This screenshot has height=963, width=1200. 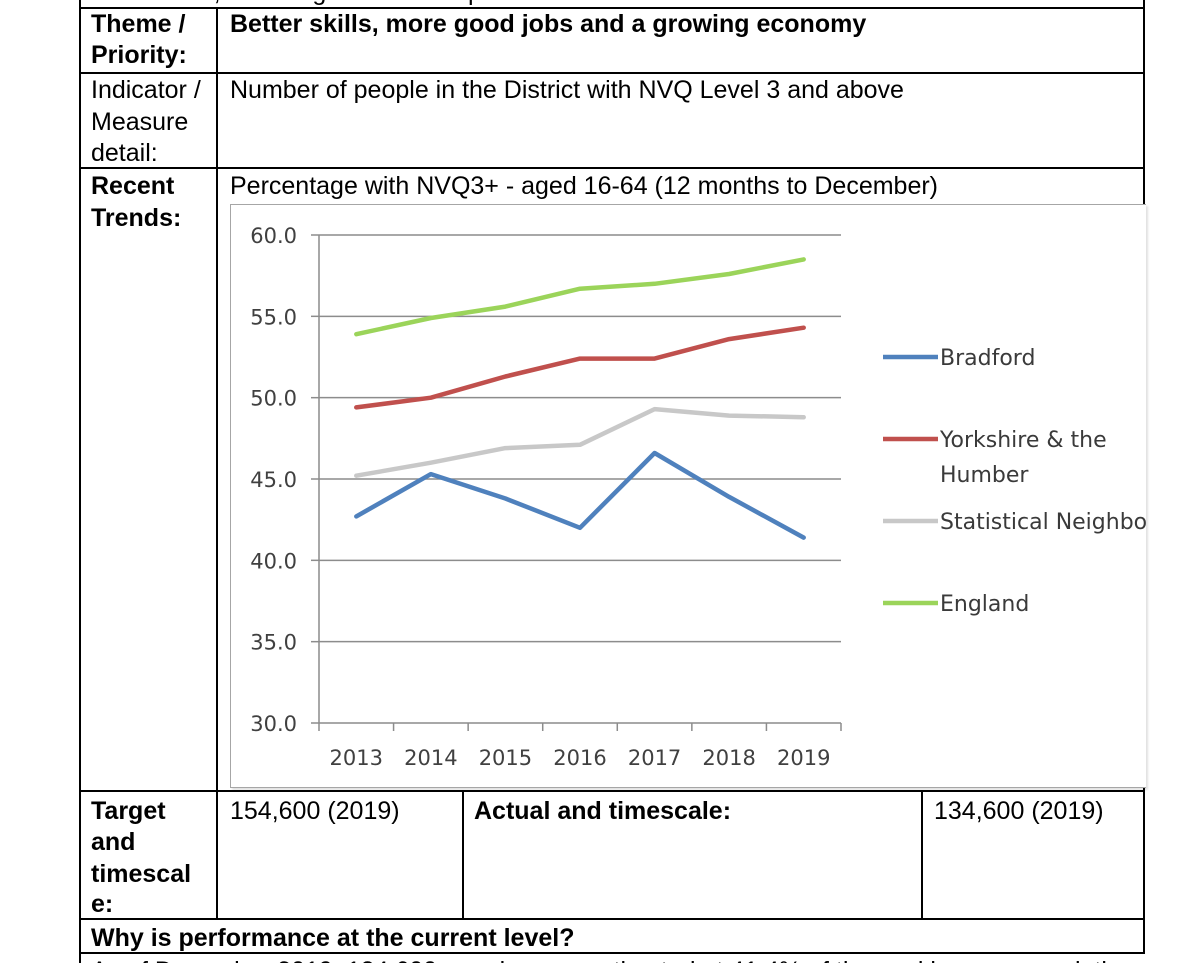 What do you see at coordinates (146, 90) in the screenshot?
I see `indicator-label-line1: Indicator /` at bounding box center [146, 90].